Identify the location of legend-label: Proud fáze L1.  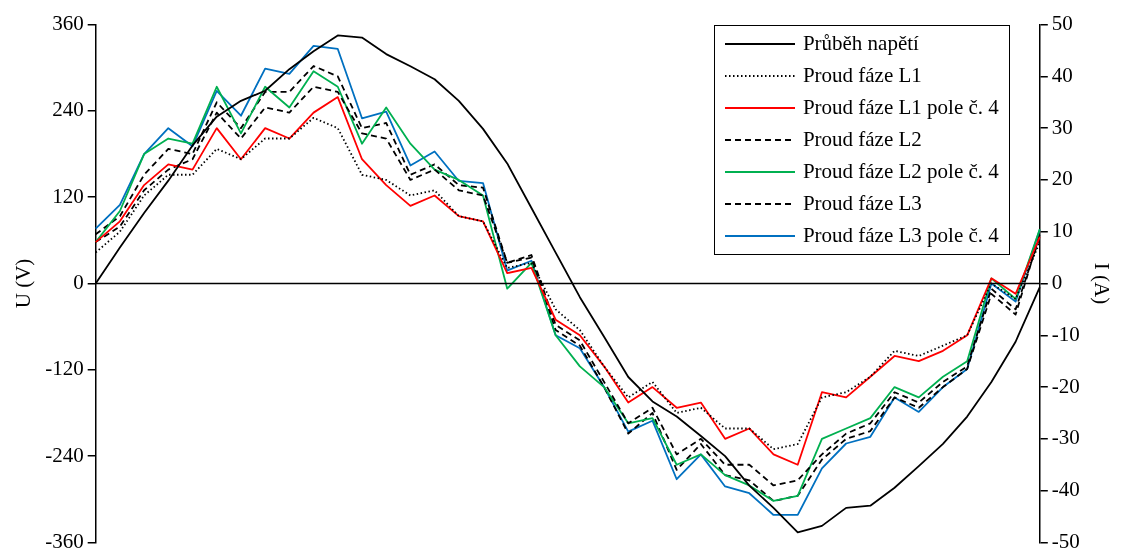
(862, 76).